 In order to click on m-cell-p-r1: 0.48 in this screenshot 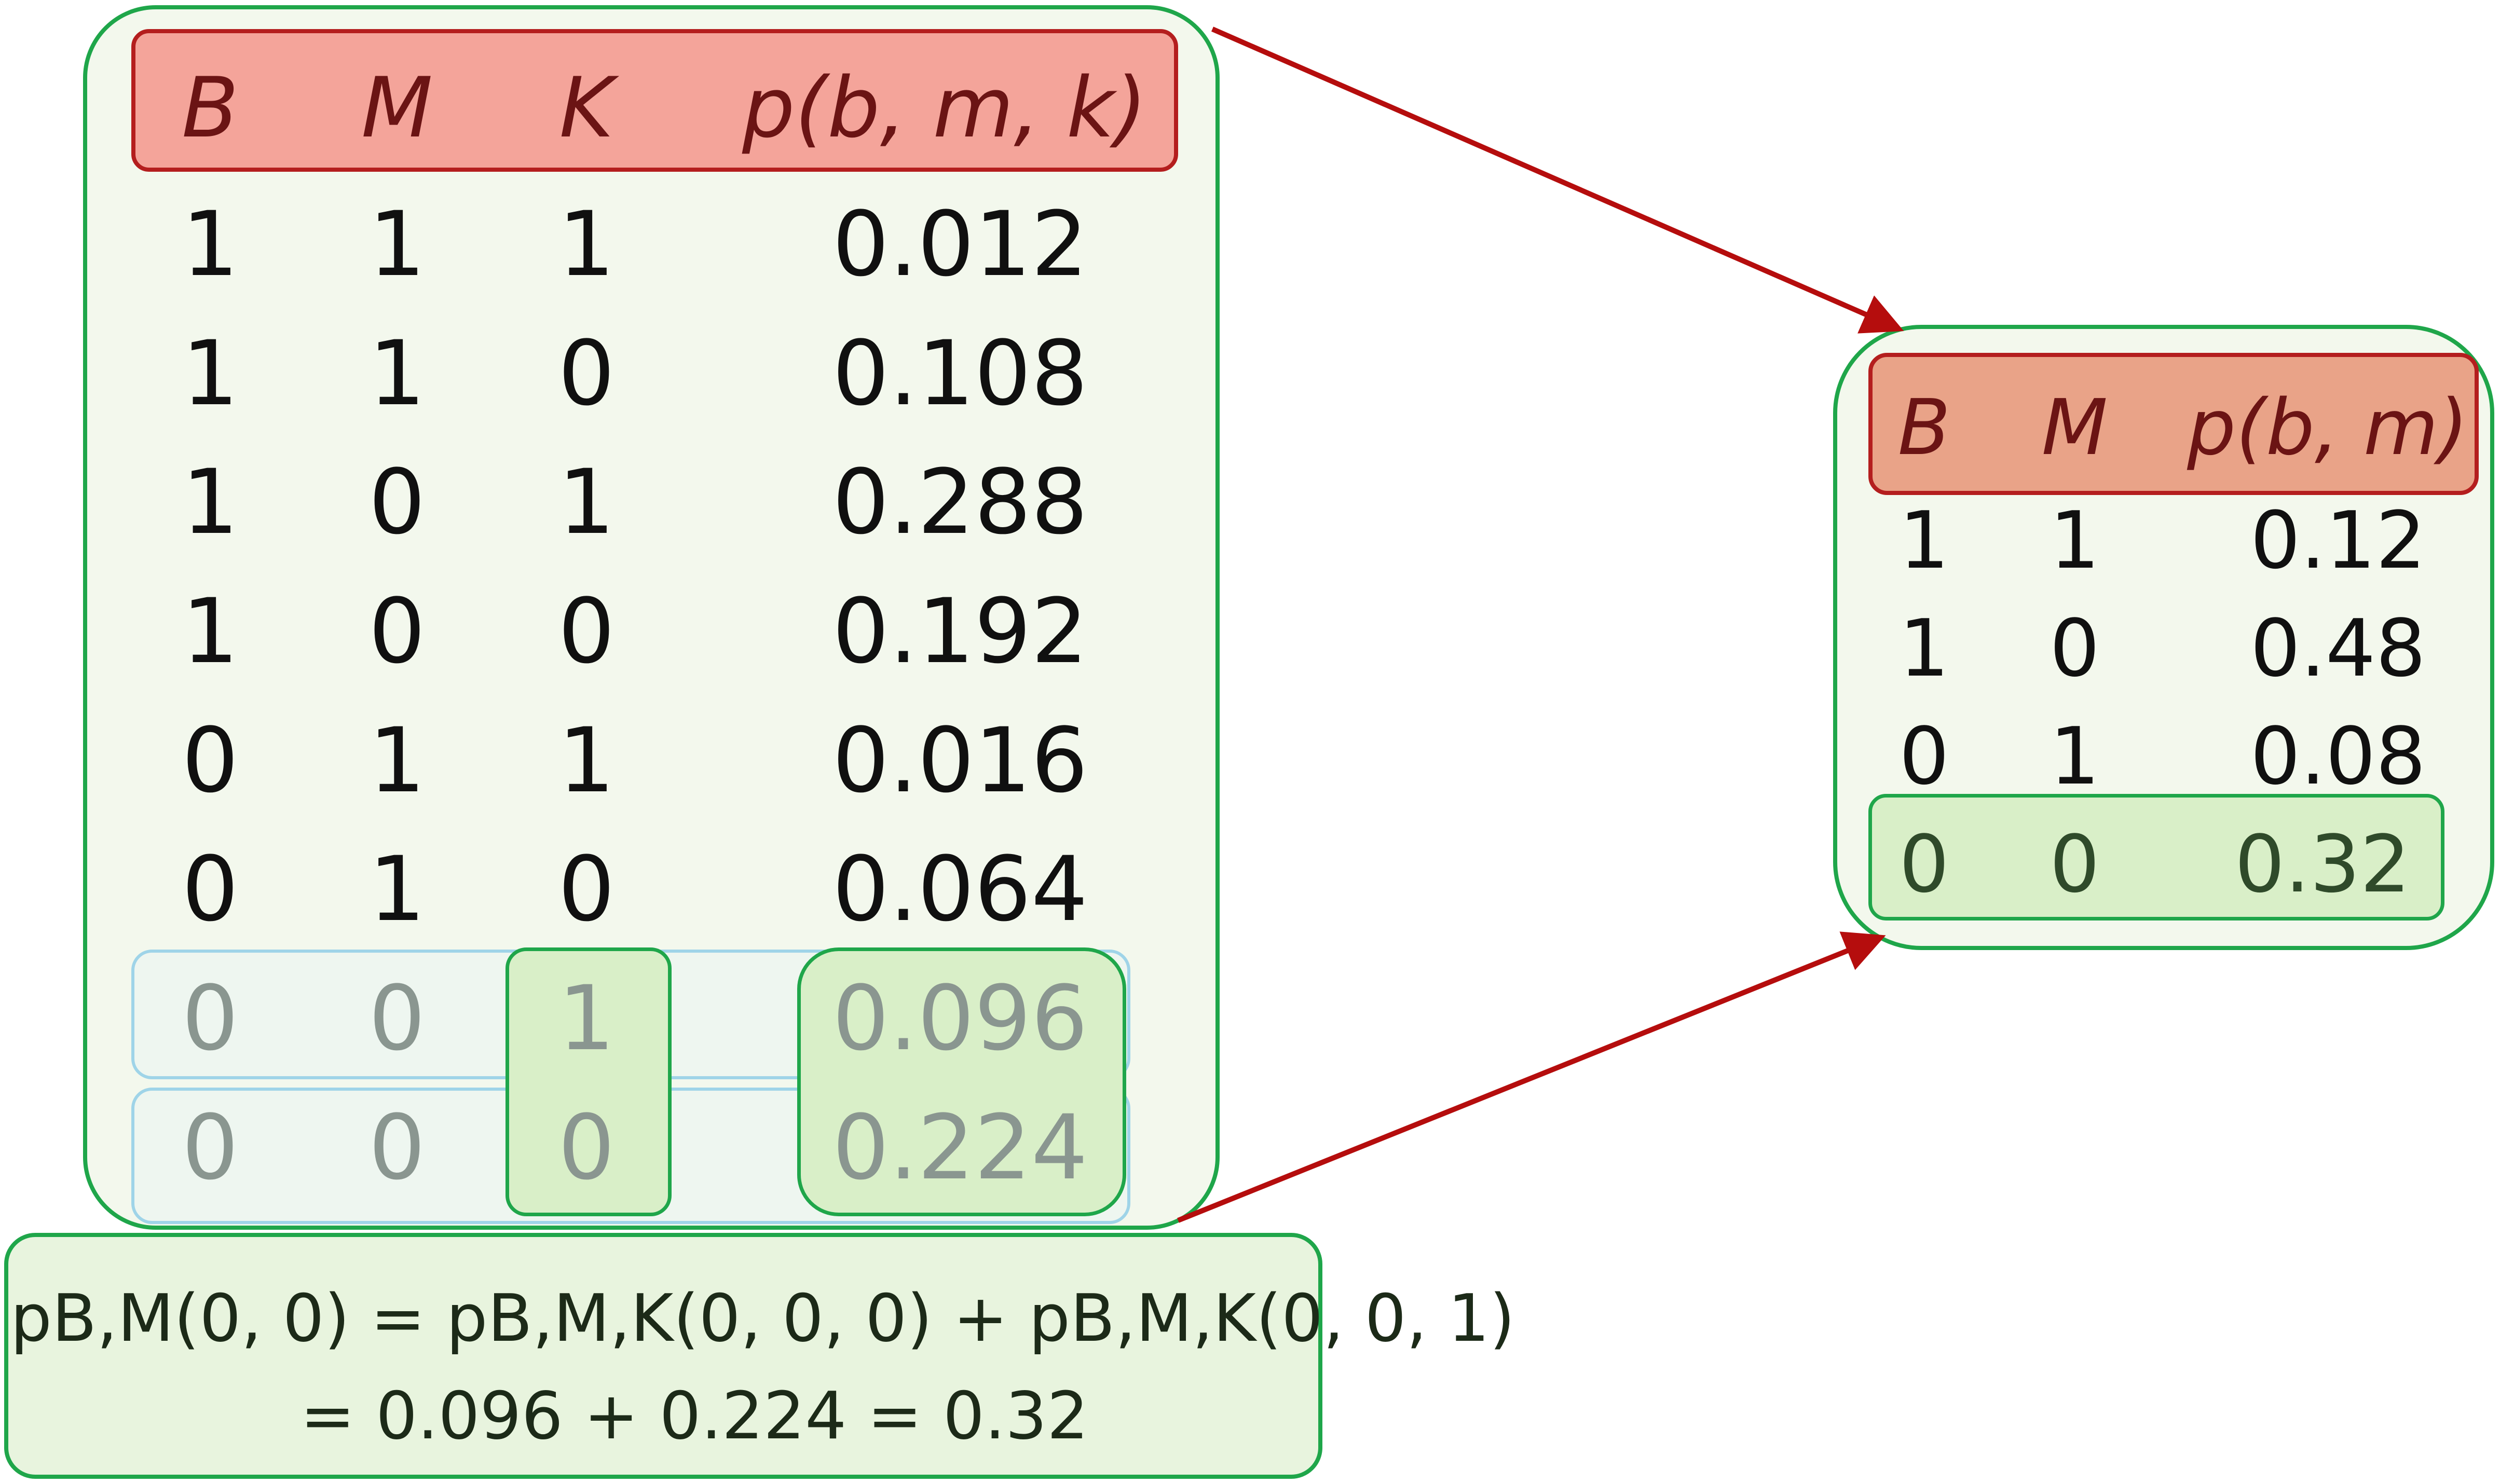, I will do `click(2338, 648)`.